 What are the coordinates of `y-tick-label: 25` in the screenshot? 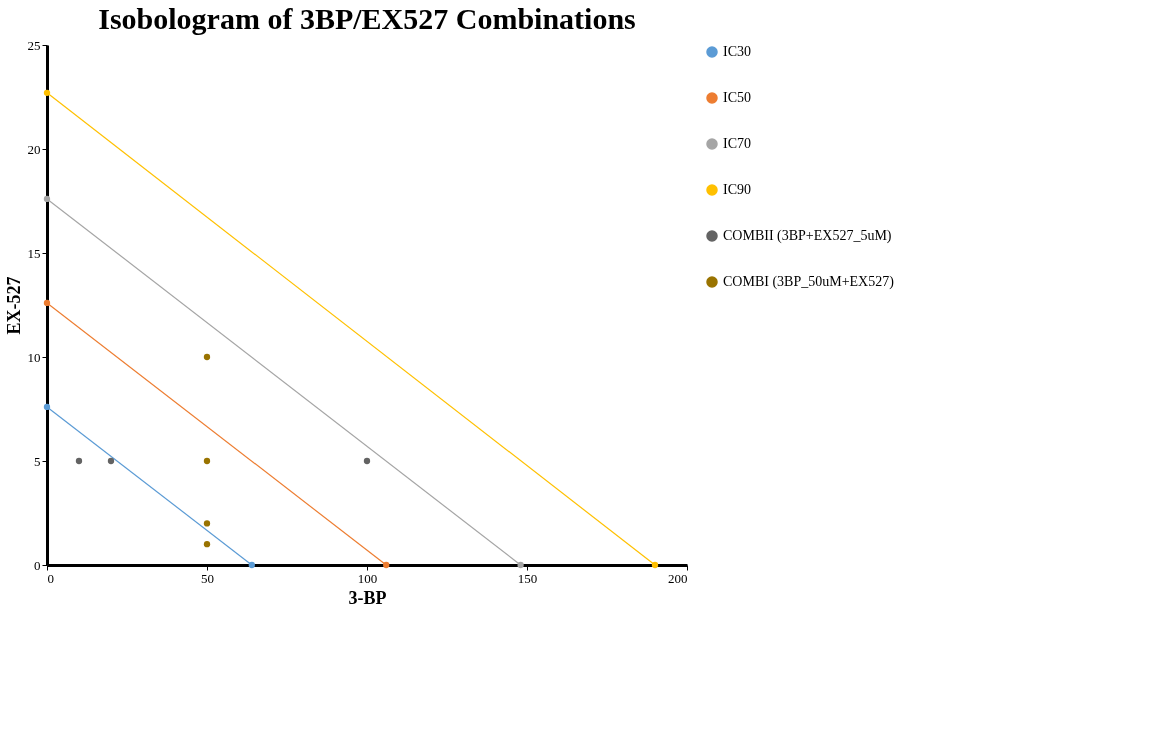 It's located at (34, 45).